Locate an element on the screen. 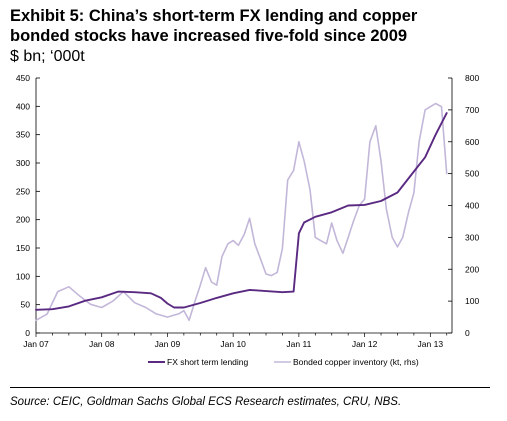 This screenshot has width=507, height=421. right-y-tick-label: 0 is located at coordinates (467, 333).